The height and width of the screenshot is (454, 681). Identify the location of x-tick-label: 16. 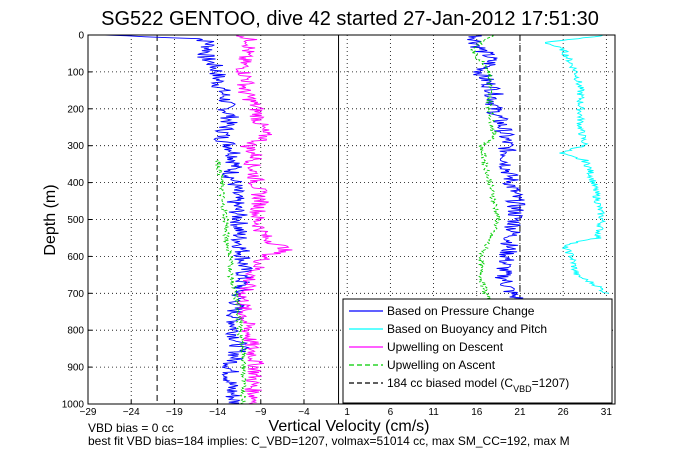
(477, 412).